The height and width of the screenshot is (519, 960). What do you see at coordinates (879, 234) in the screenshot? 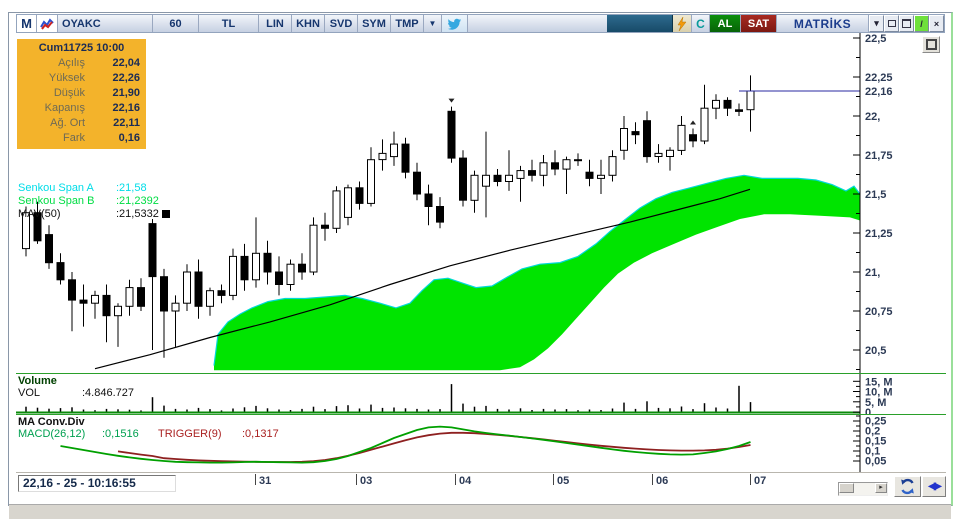
I see `svg-text: 21,25` at bounding box center [879, 234].